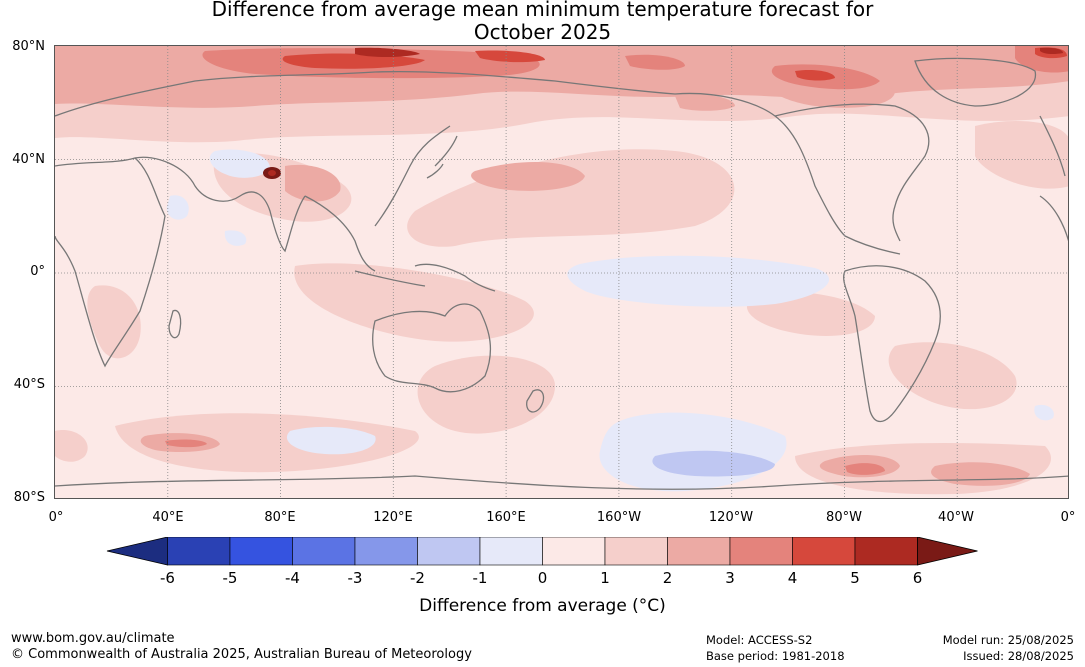  What do you see at coordinates (506, 517) in the screenshot?
I see `lon-label-160e: 160°E` at bounding box center [506, 517].